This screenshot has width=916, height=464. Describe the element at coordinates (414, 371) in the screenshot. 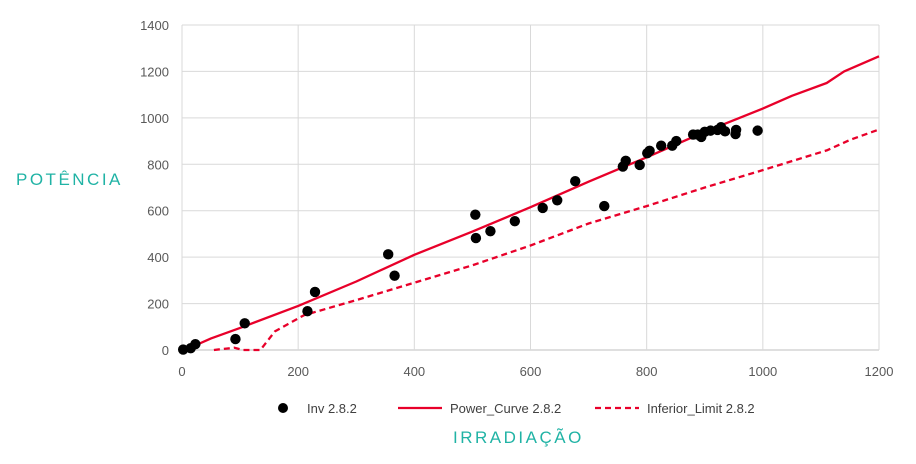

I see `x-tick-label: 400` at that location.